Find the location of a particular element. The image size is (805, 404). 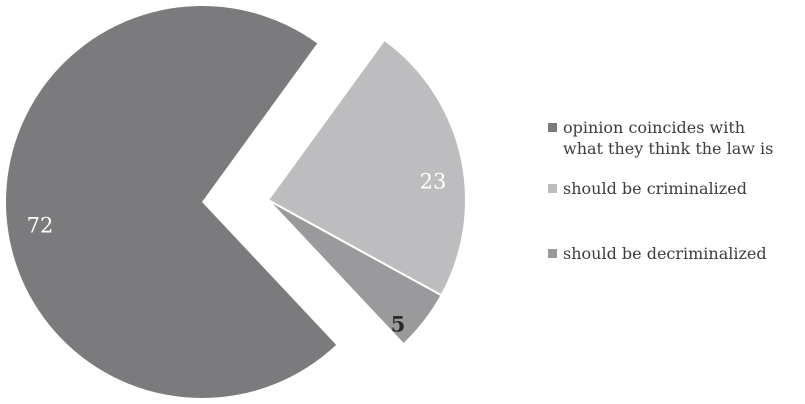

legend-label-decriminalized: should be decriminalized is located at coordinates (665, 253).